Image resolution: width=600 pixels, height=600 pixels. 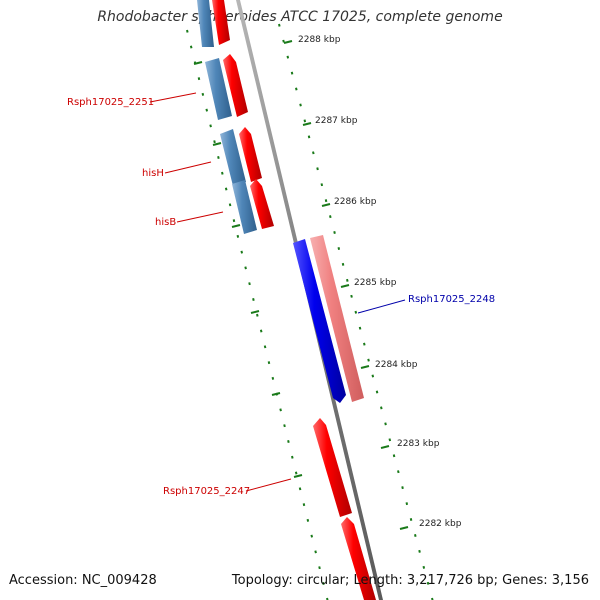 I want to click on tick-2284: 2284 kbp, so click(x=389, y=365).